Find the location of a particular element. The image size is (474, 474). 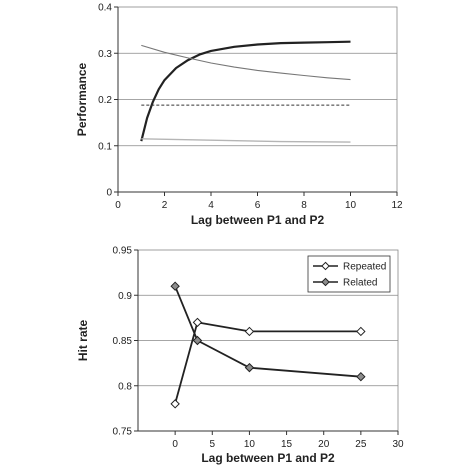

x-tick-label: 15 is located at coordinates (287, 444).